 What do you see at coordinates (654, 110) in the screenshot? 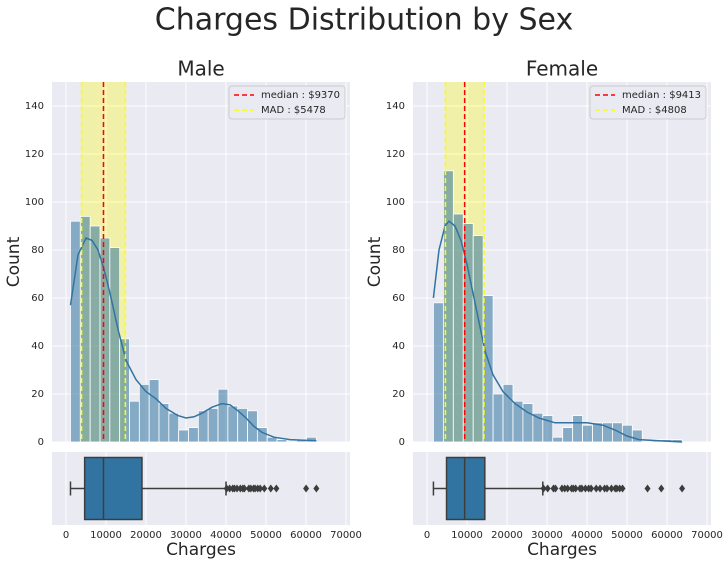
I see `legend-label: MAD : $4808` at bounding box center [654, 110].